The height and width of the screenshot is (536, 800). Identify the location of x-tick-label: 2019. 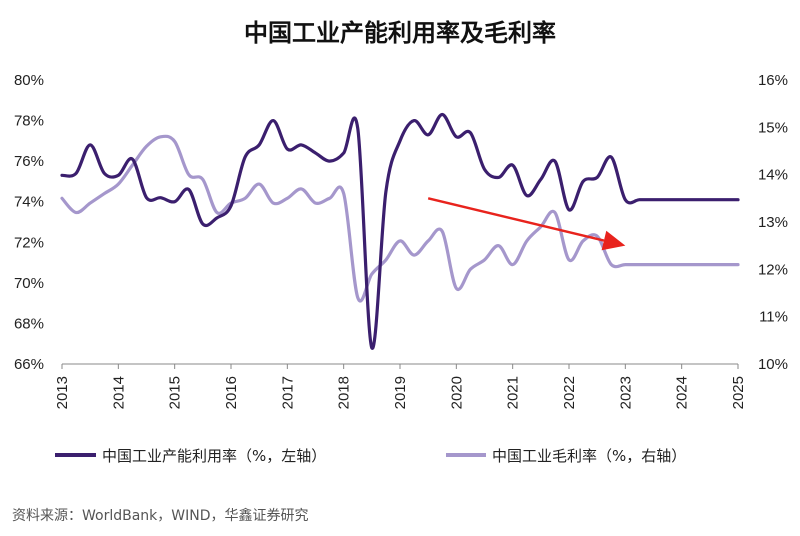
(400, 392).